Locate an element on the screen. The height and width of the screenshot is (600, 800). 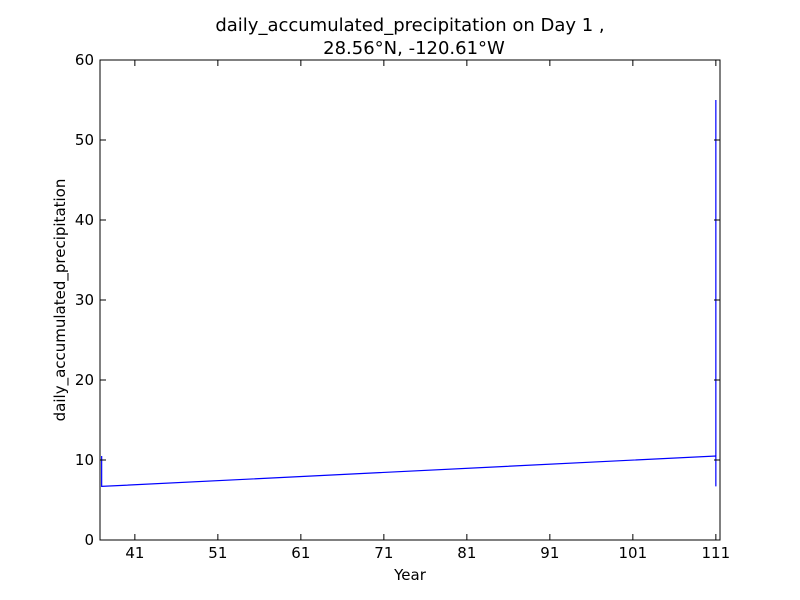
y-tick-label: 40 is located at coordinates (84, 220).